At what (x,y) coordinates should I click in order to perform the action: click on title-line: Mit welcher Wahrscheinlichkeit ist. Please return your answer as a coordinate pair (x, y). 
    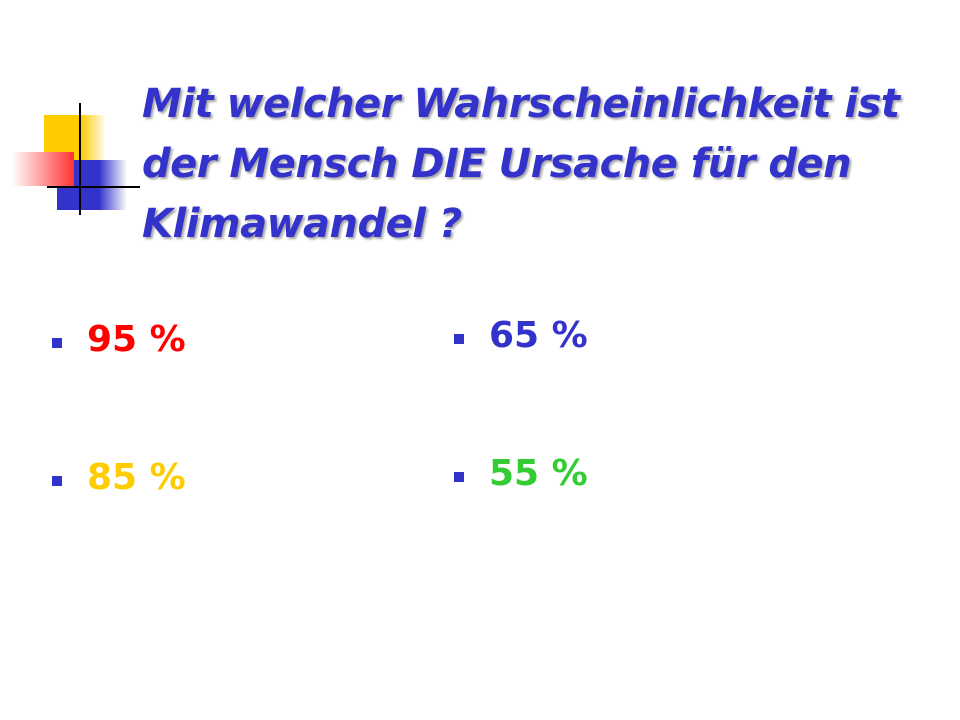
    Looking at the image, I should click on (521, 104).